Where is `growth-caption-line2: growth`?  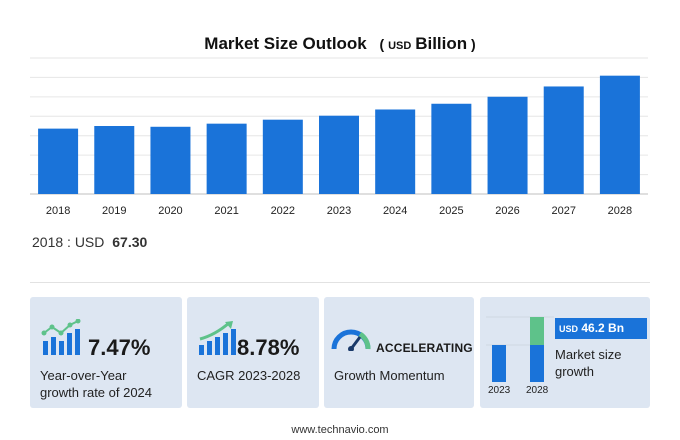
growth-caption-line2: growth is located at coordinates (575, 371).